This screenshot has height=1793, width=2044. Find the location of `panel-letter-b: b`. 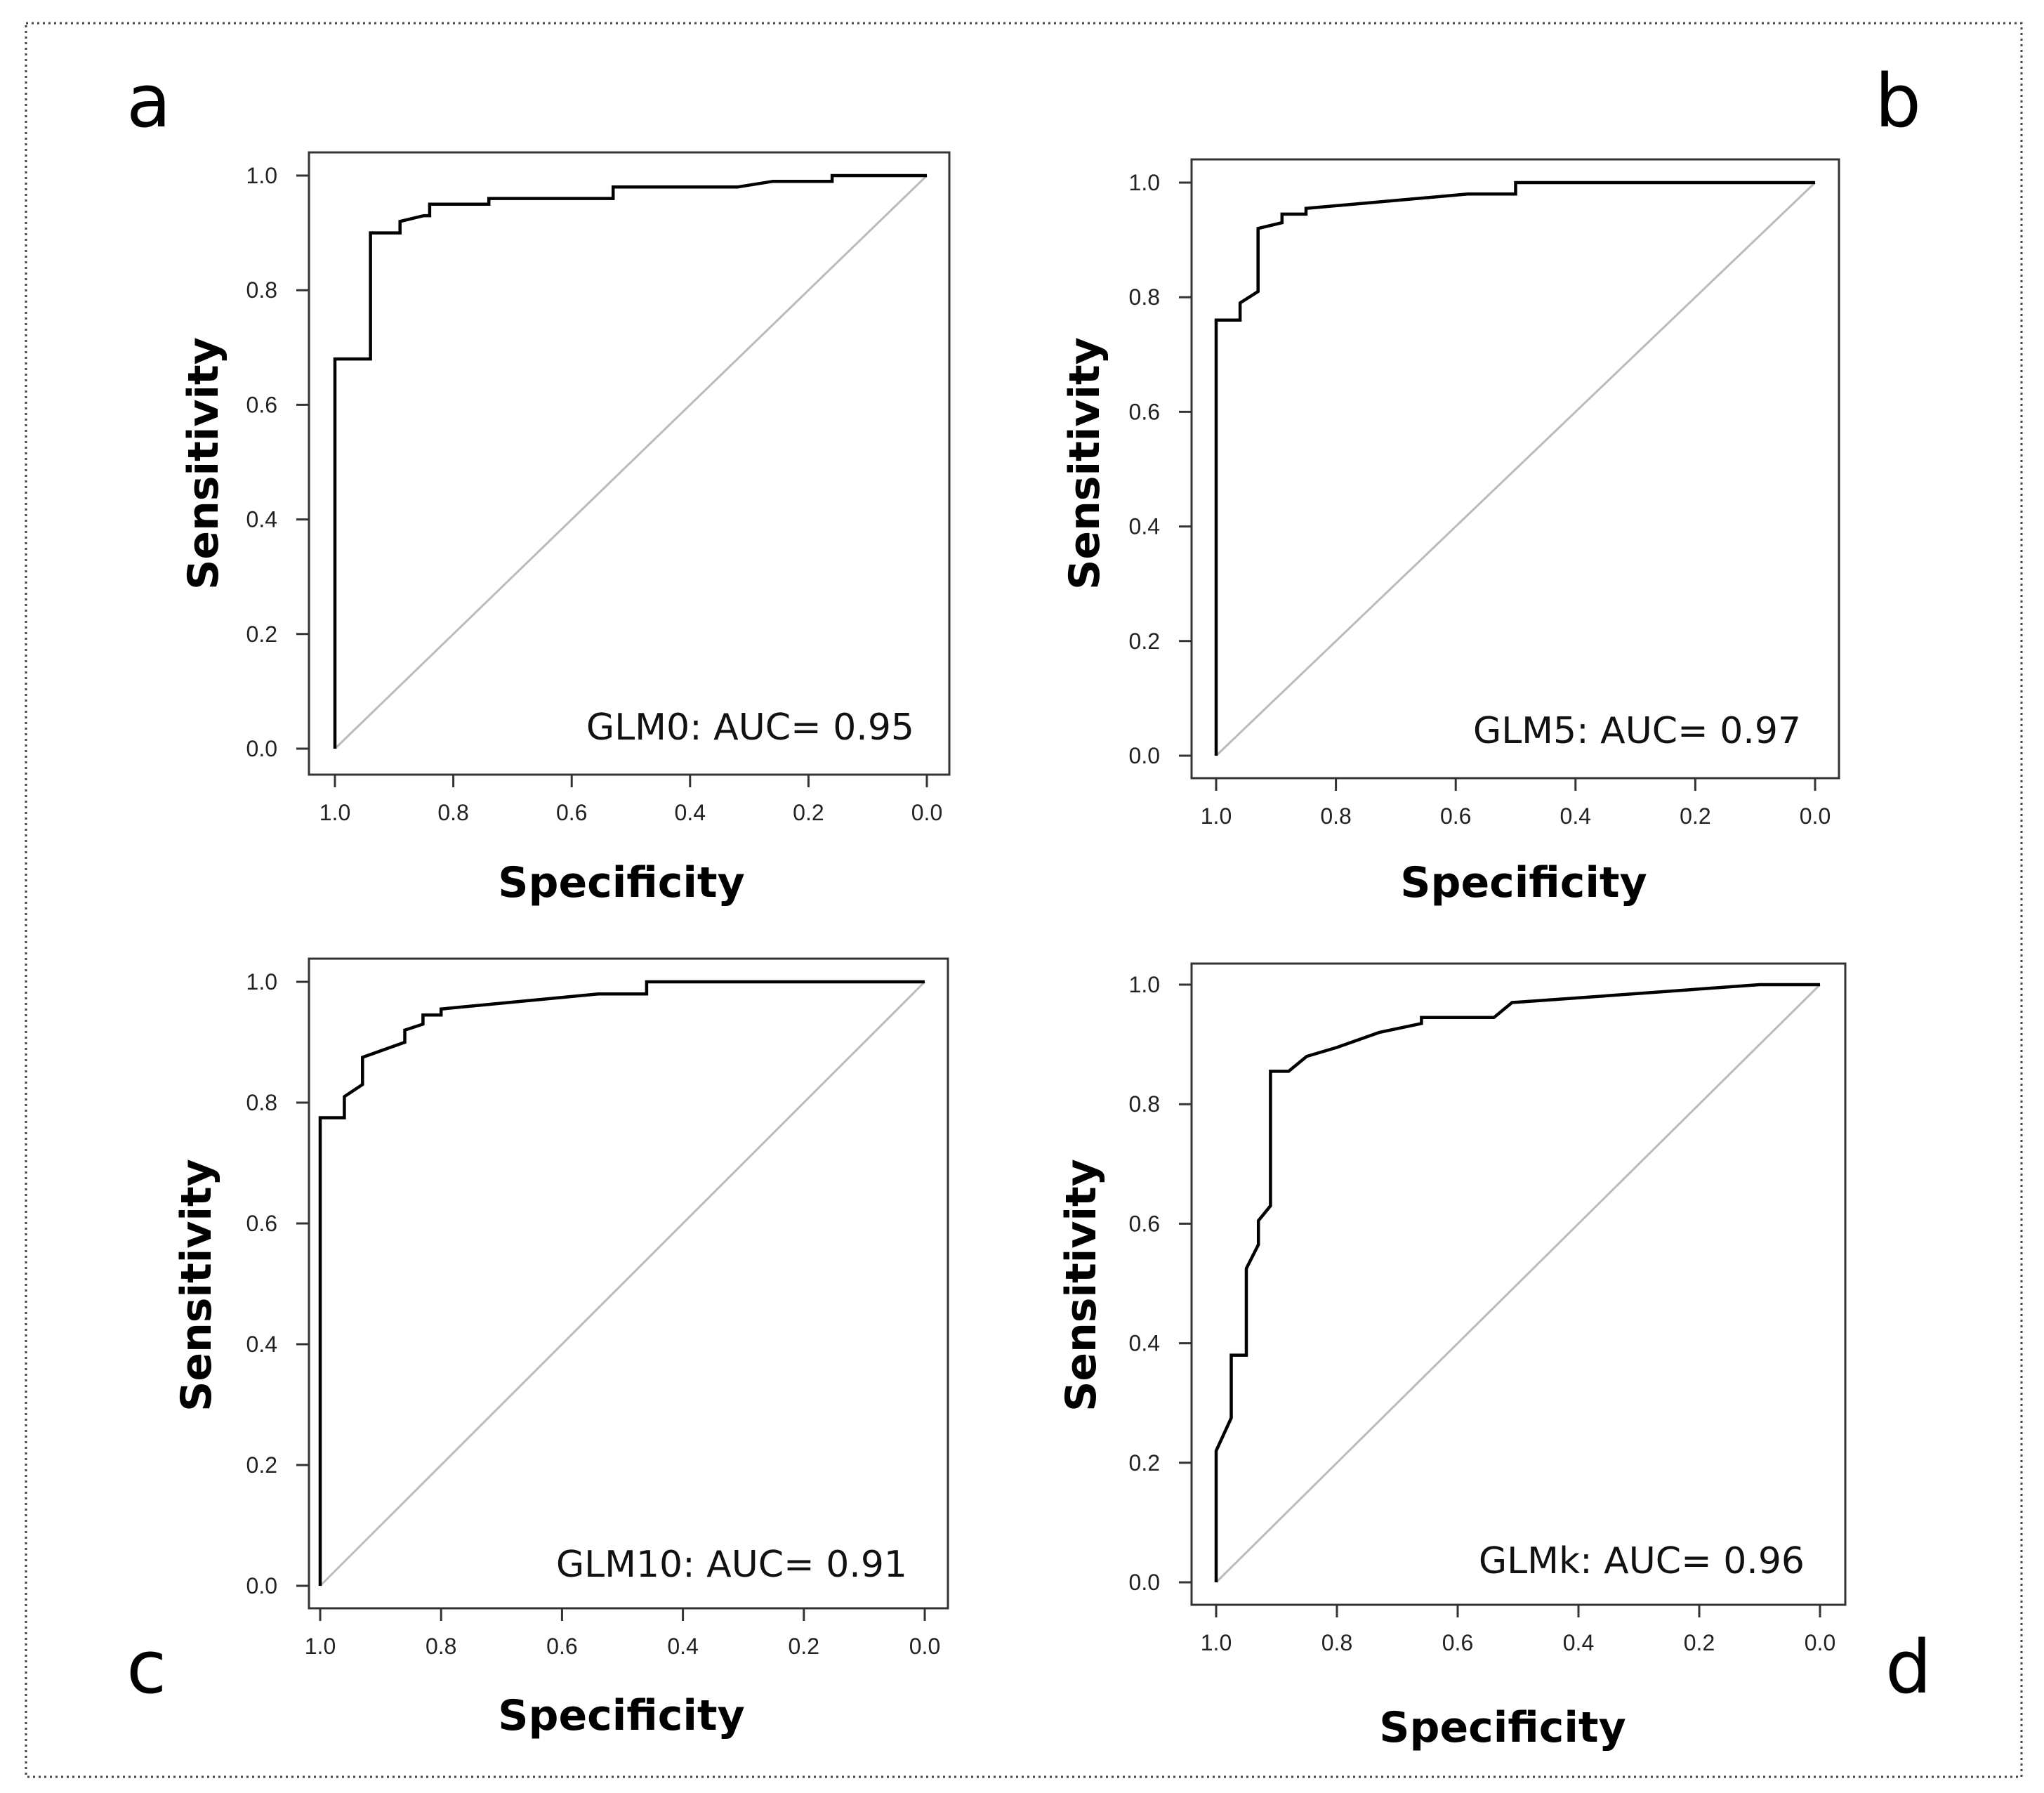

panel-letter-b: b is located at coordinates (1898, 101).